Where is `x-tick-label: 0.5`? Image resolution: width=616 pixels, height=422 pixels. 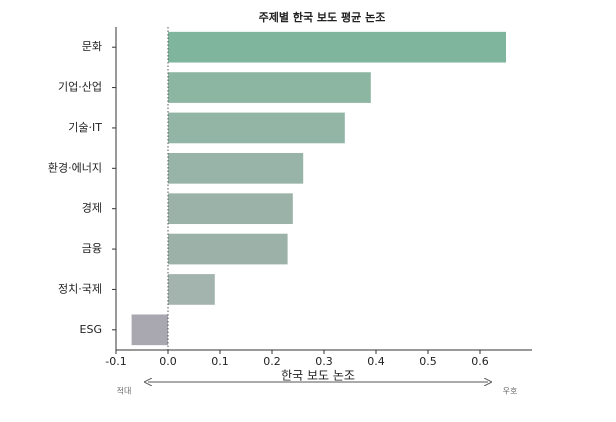
x-tick-label: 0.5 is located at coordinates (428, 361).